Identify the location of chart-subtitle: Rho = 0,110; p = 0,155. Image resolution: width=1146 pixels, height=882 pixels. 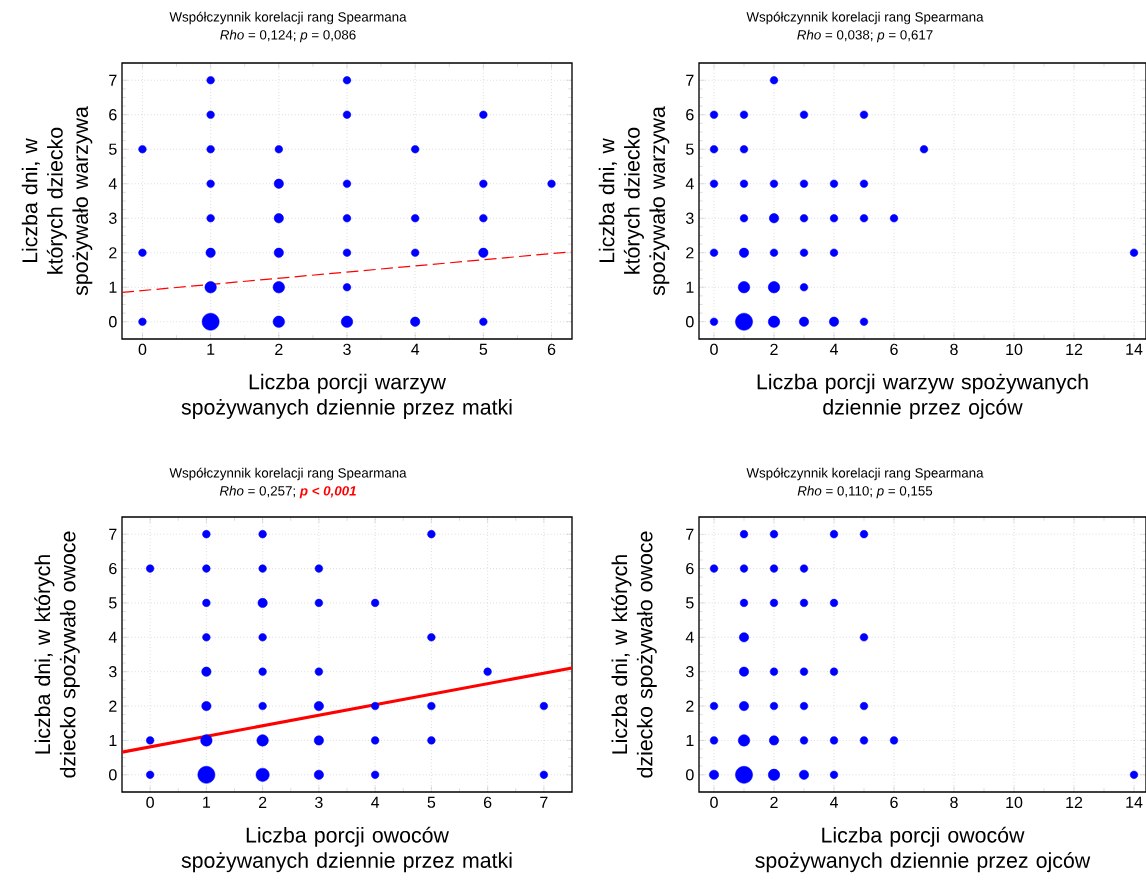
(865, 492).